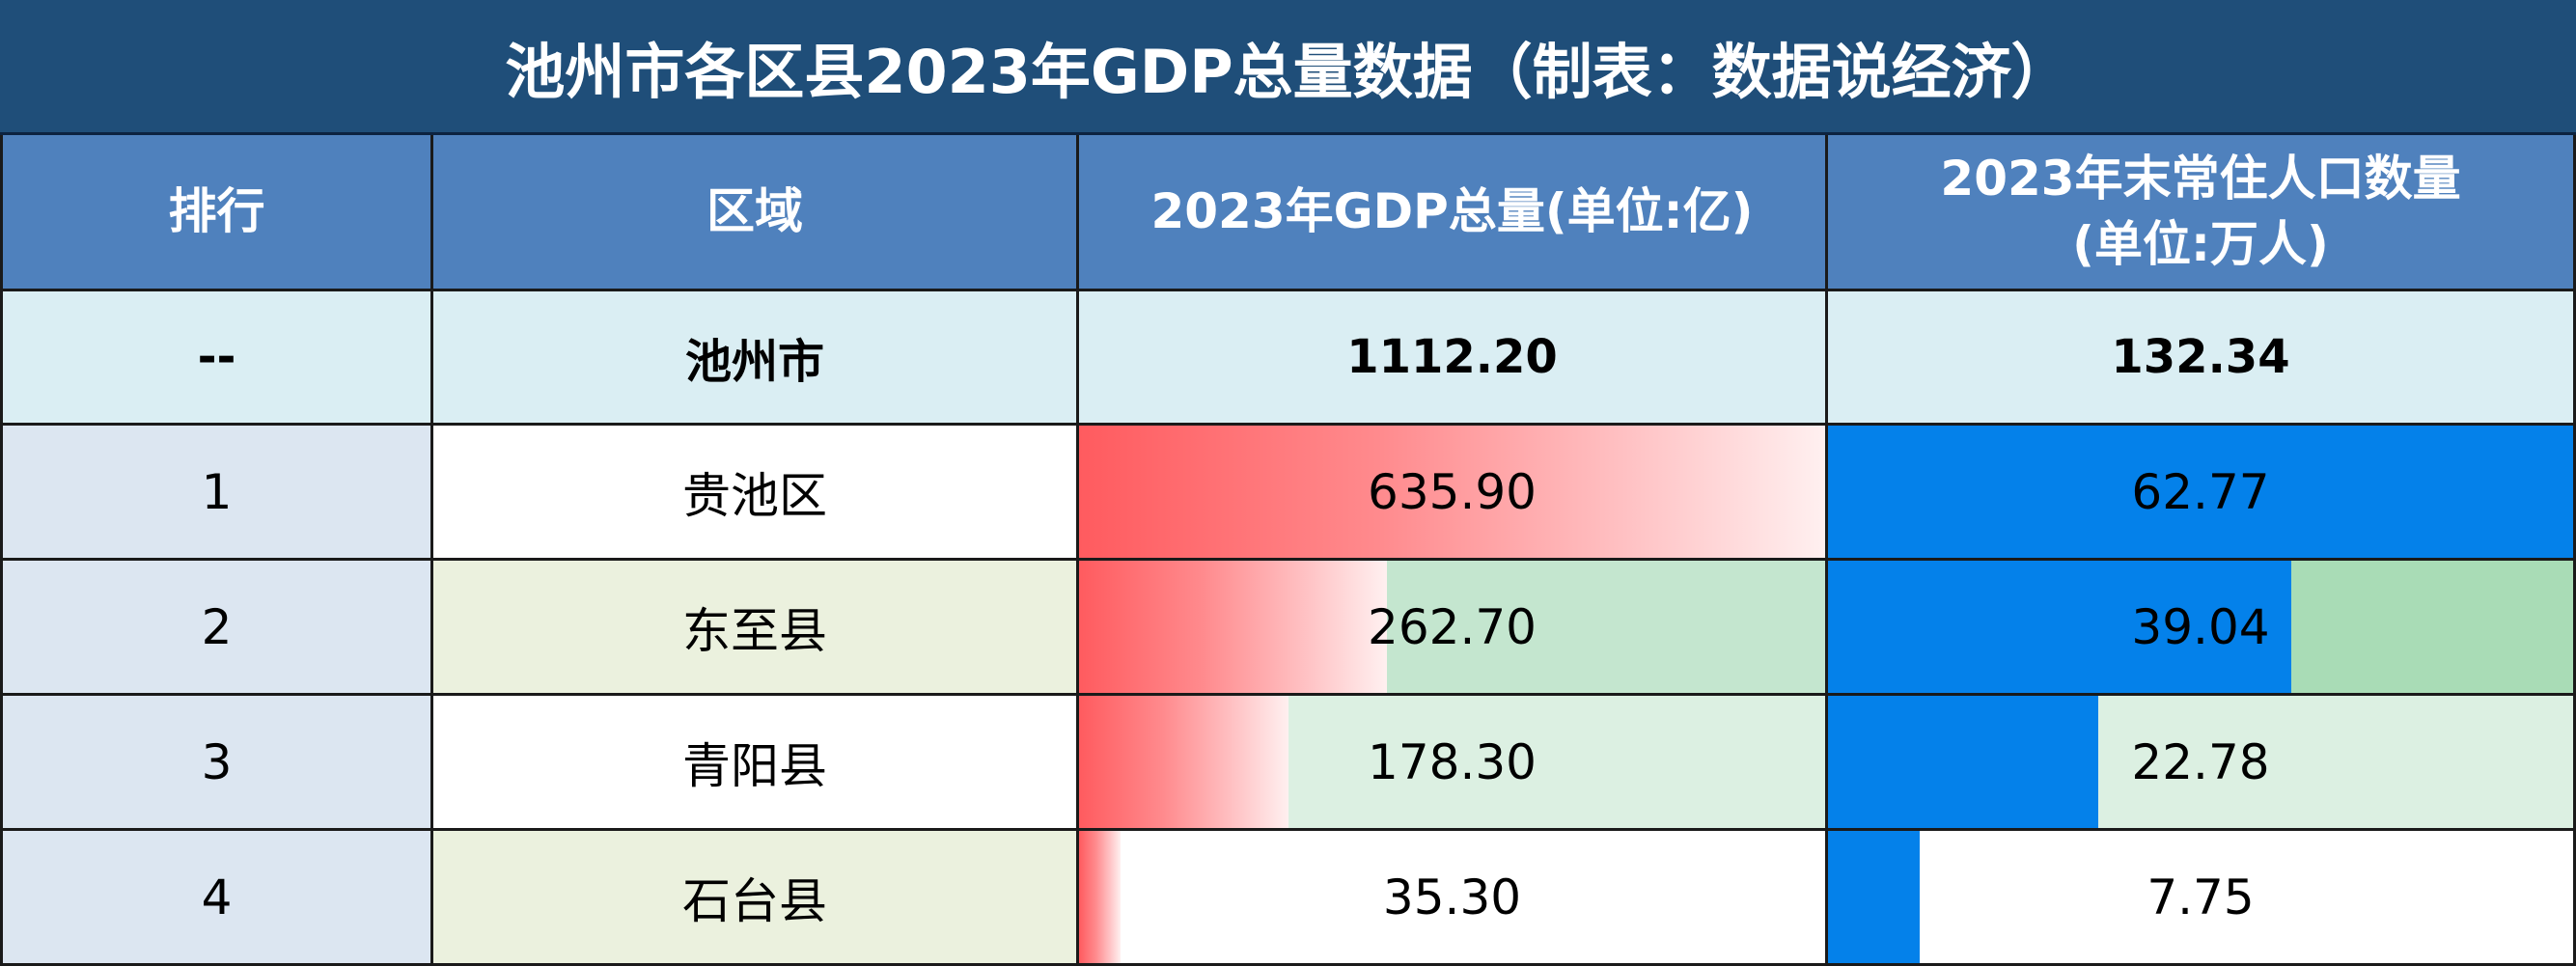  I want to click on total-region: 池州市, so click(756, 358).